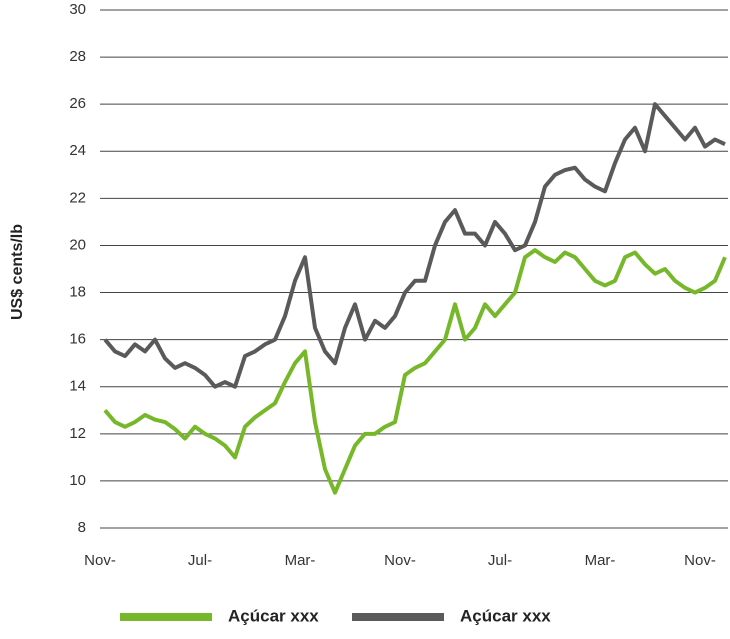 The height and width of the screenshot is (639, 730). I want to click on y-tick-label: 20, so click(77, 244).